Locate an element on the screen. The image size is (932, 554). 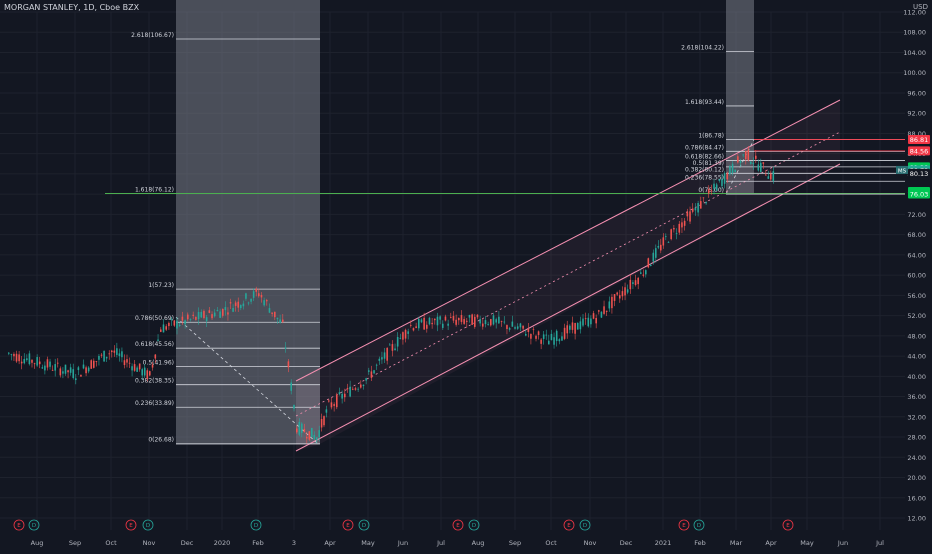
price-tag-label: 76.03 is located at coordinates (919, 195).